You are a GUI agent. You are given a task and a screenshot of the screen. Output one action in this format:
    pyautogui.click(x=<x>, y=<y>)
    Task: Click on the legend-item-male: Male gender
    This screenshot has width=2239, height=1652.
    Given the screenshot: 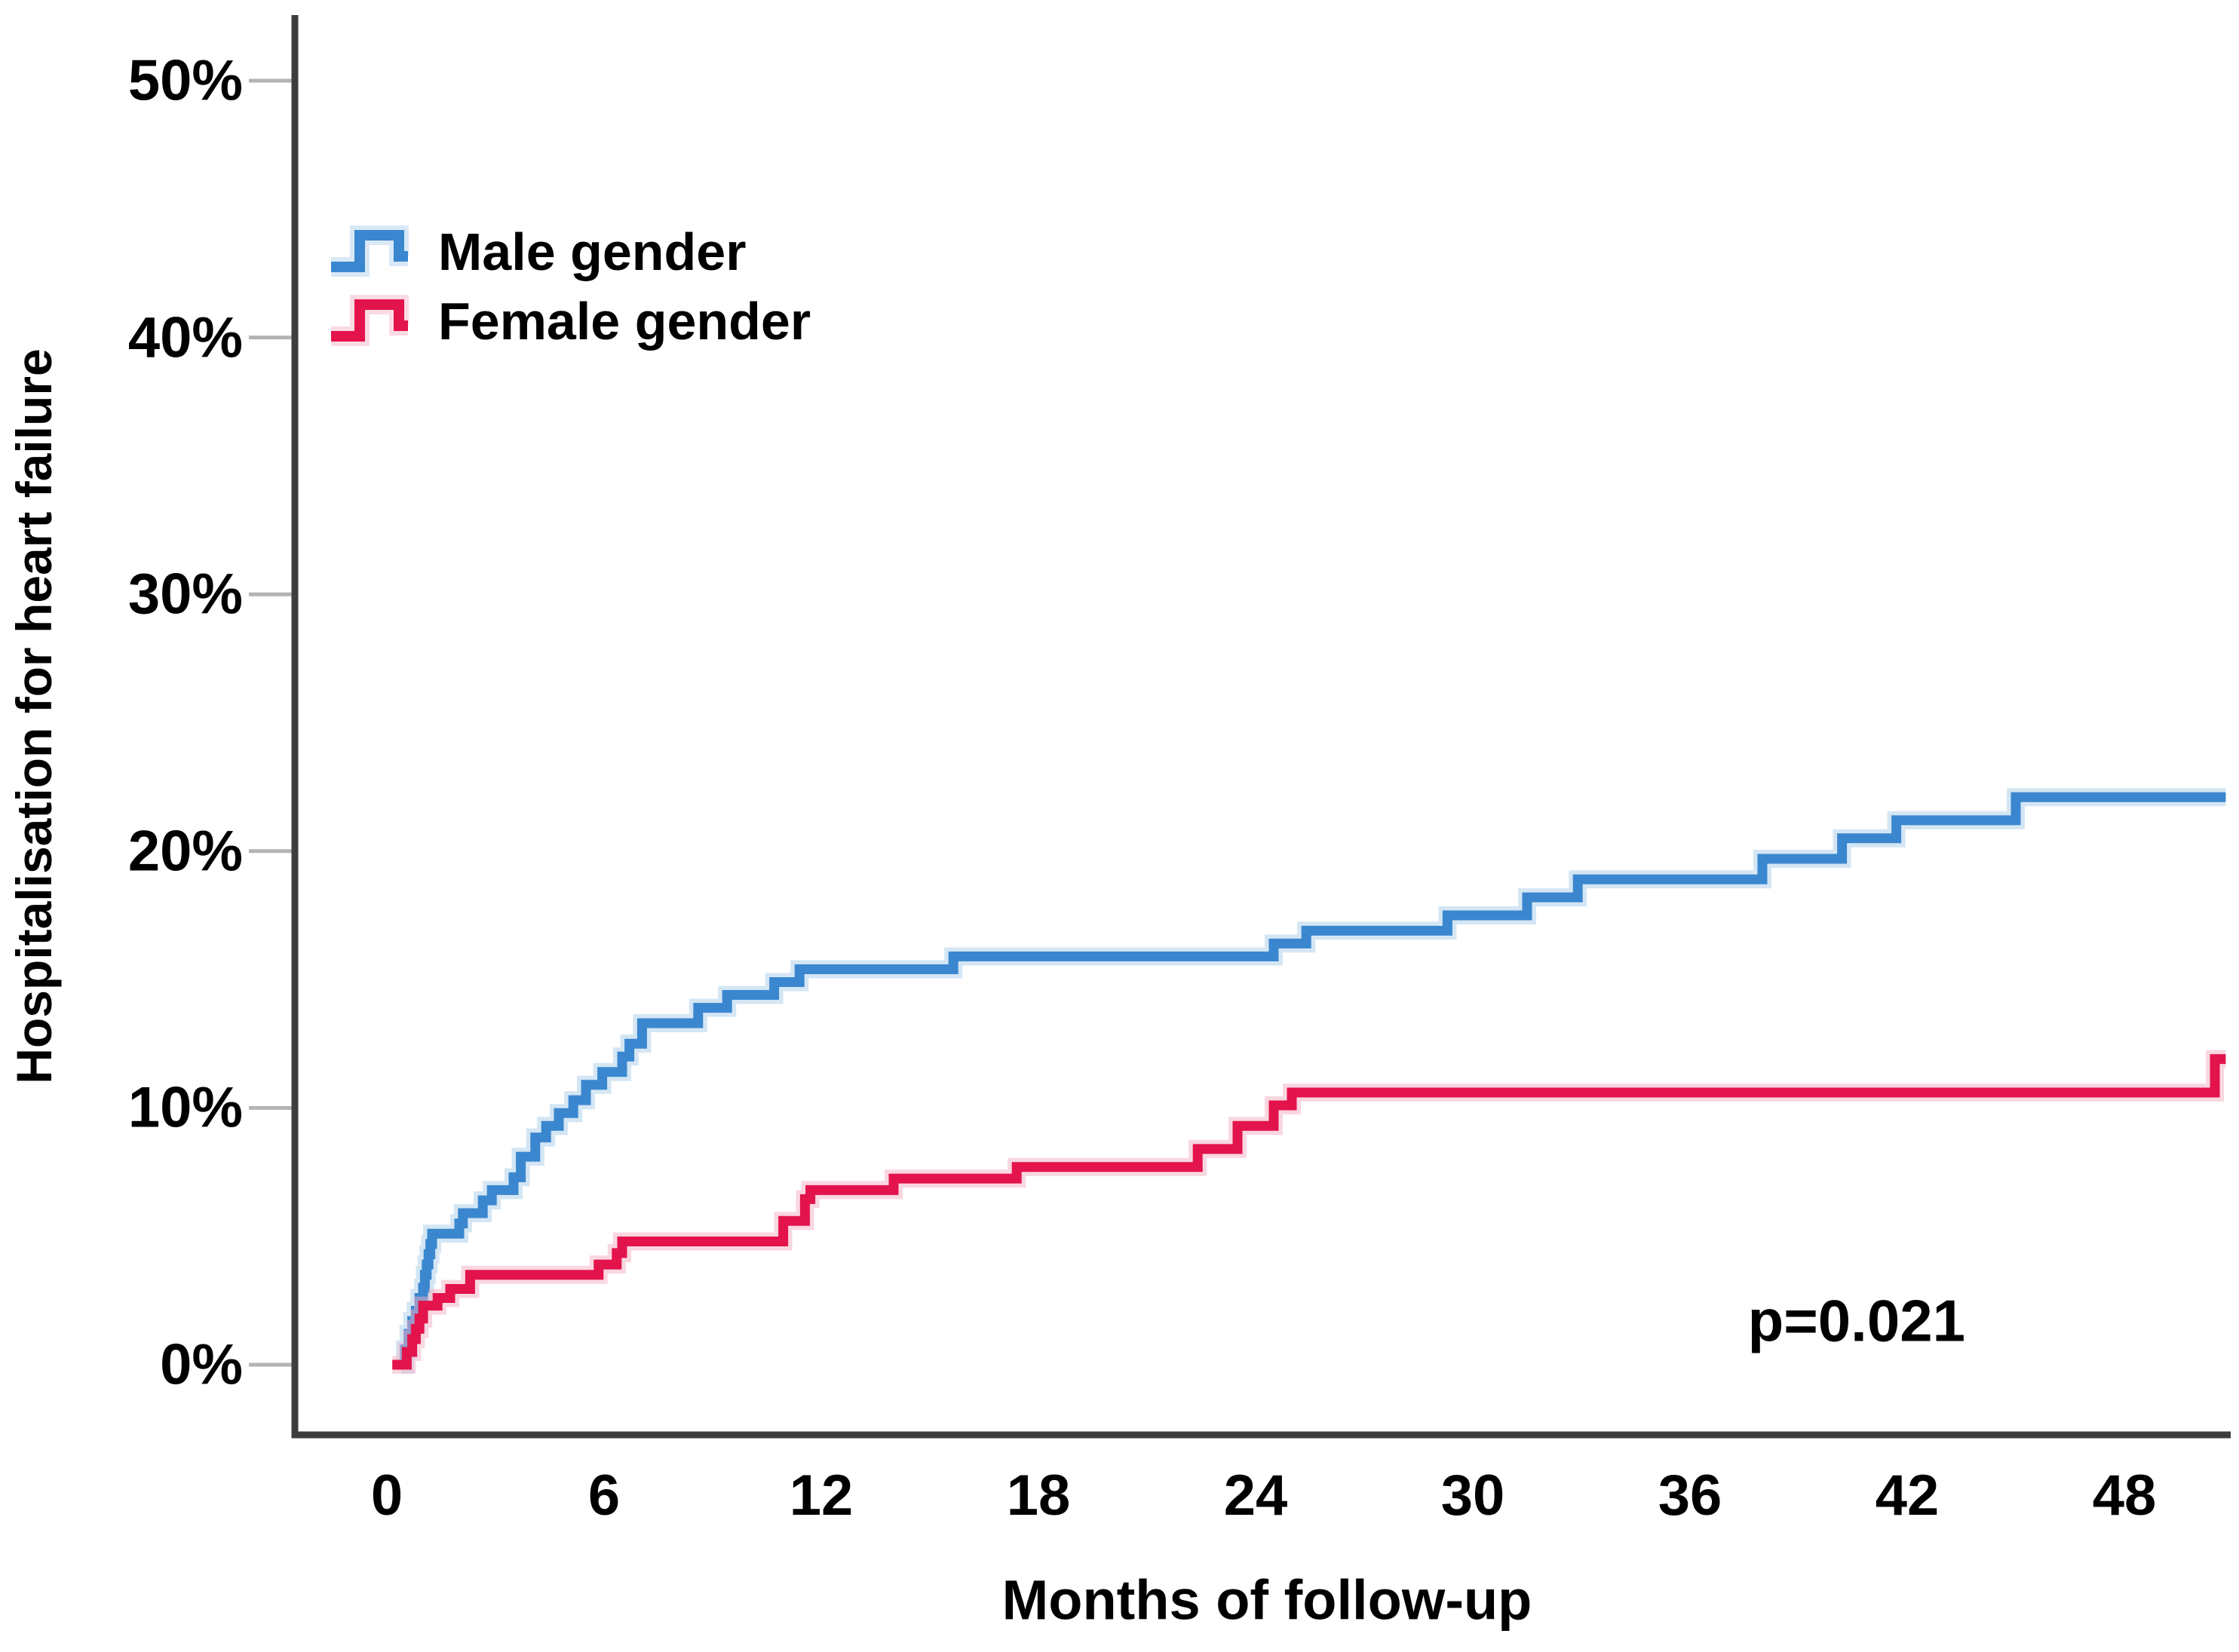 What is the action you would take?
    pyautogui.click(x=569, y=252)
    